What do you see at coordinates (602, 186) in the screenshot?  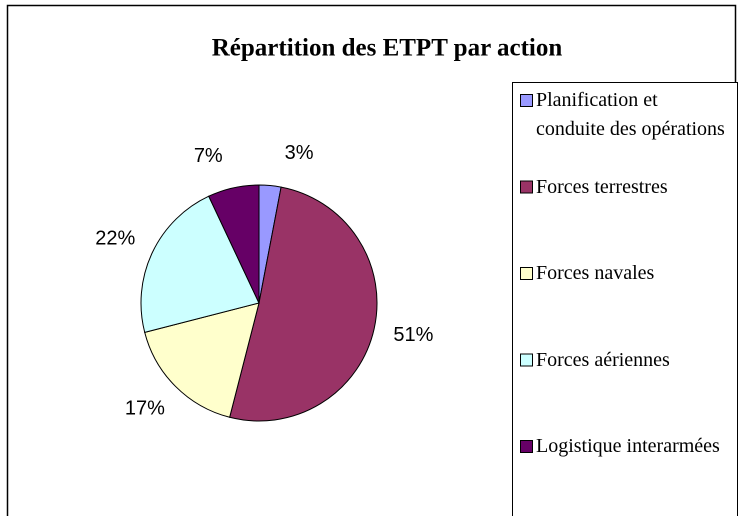 I see `legend-label: Forces terrestres` at bounding box center [602, 186].